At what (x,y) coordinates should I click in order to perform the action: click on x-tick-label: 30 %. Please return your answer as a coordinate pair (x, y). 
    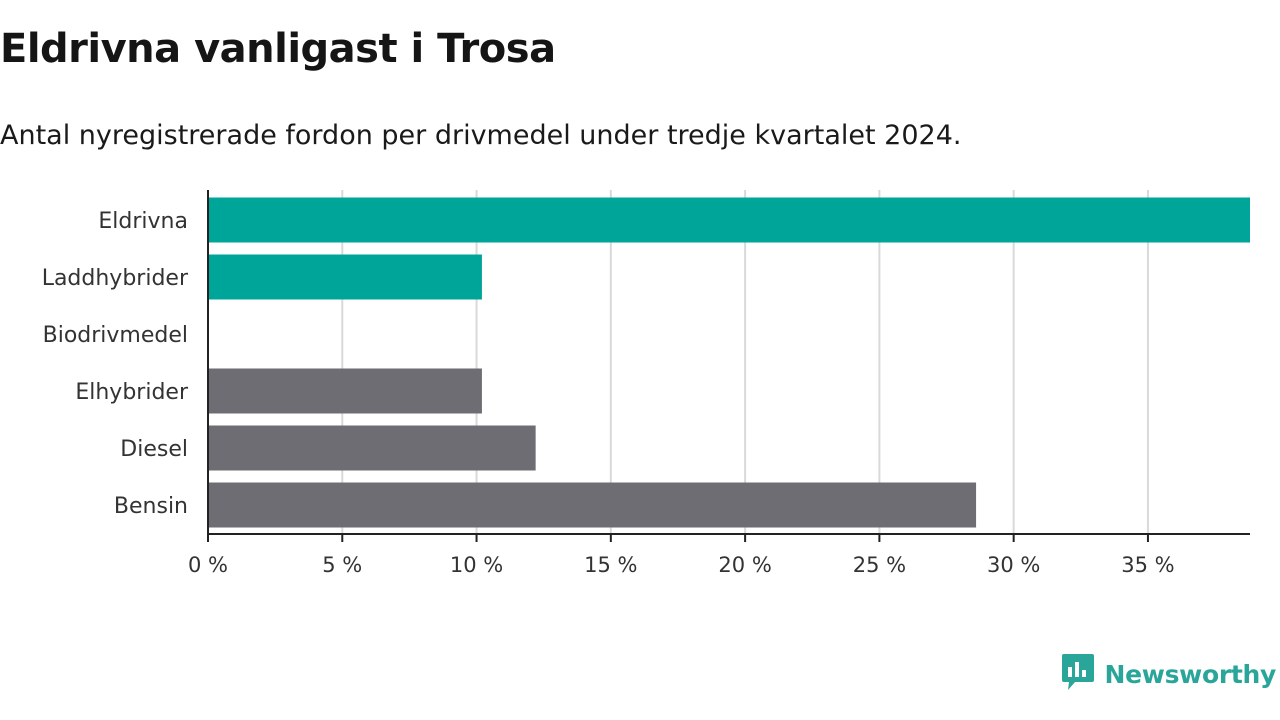
    Looking at the image, I should click on (1013, 565).